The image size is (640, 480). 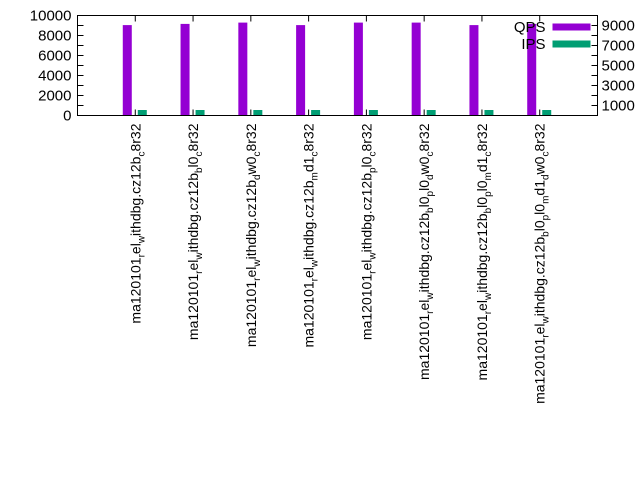 What do you see at coordinates (54, 96) in the screenshot?
I see `y-tick-label: 2000` at bounding box center [54, 96].